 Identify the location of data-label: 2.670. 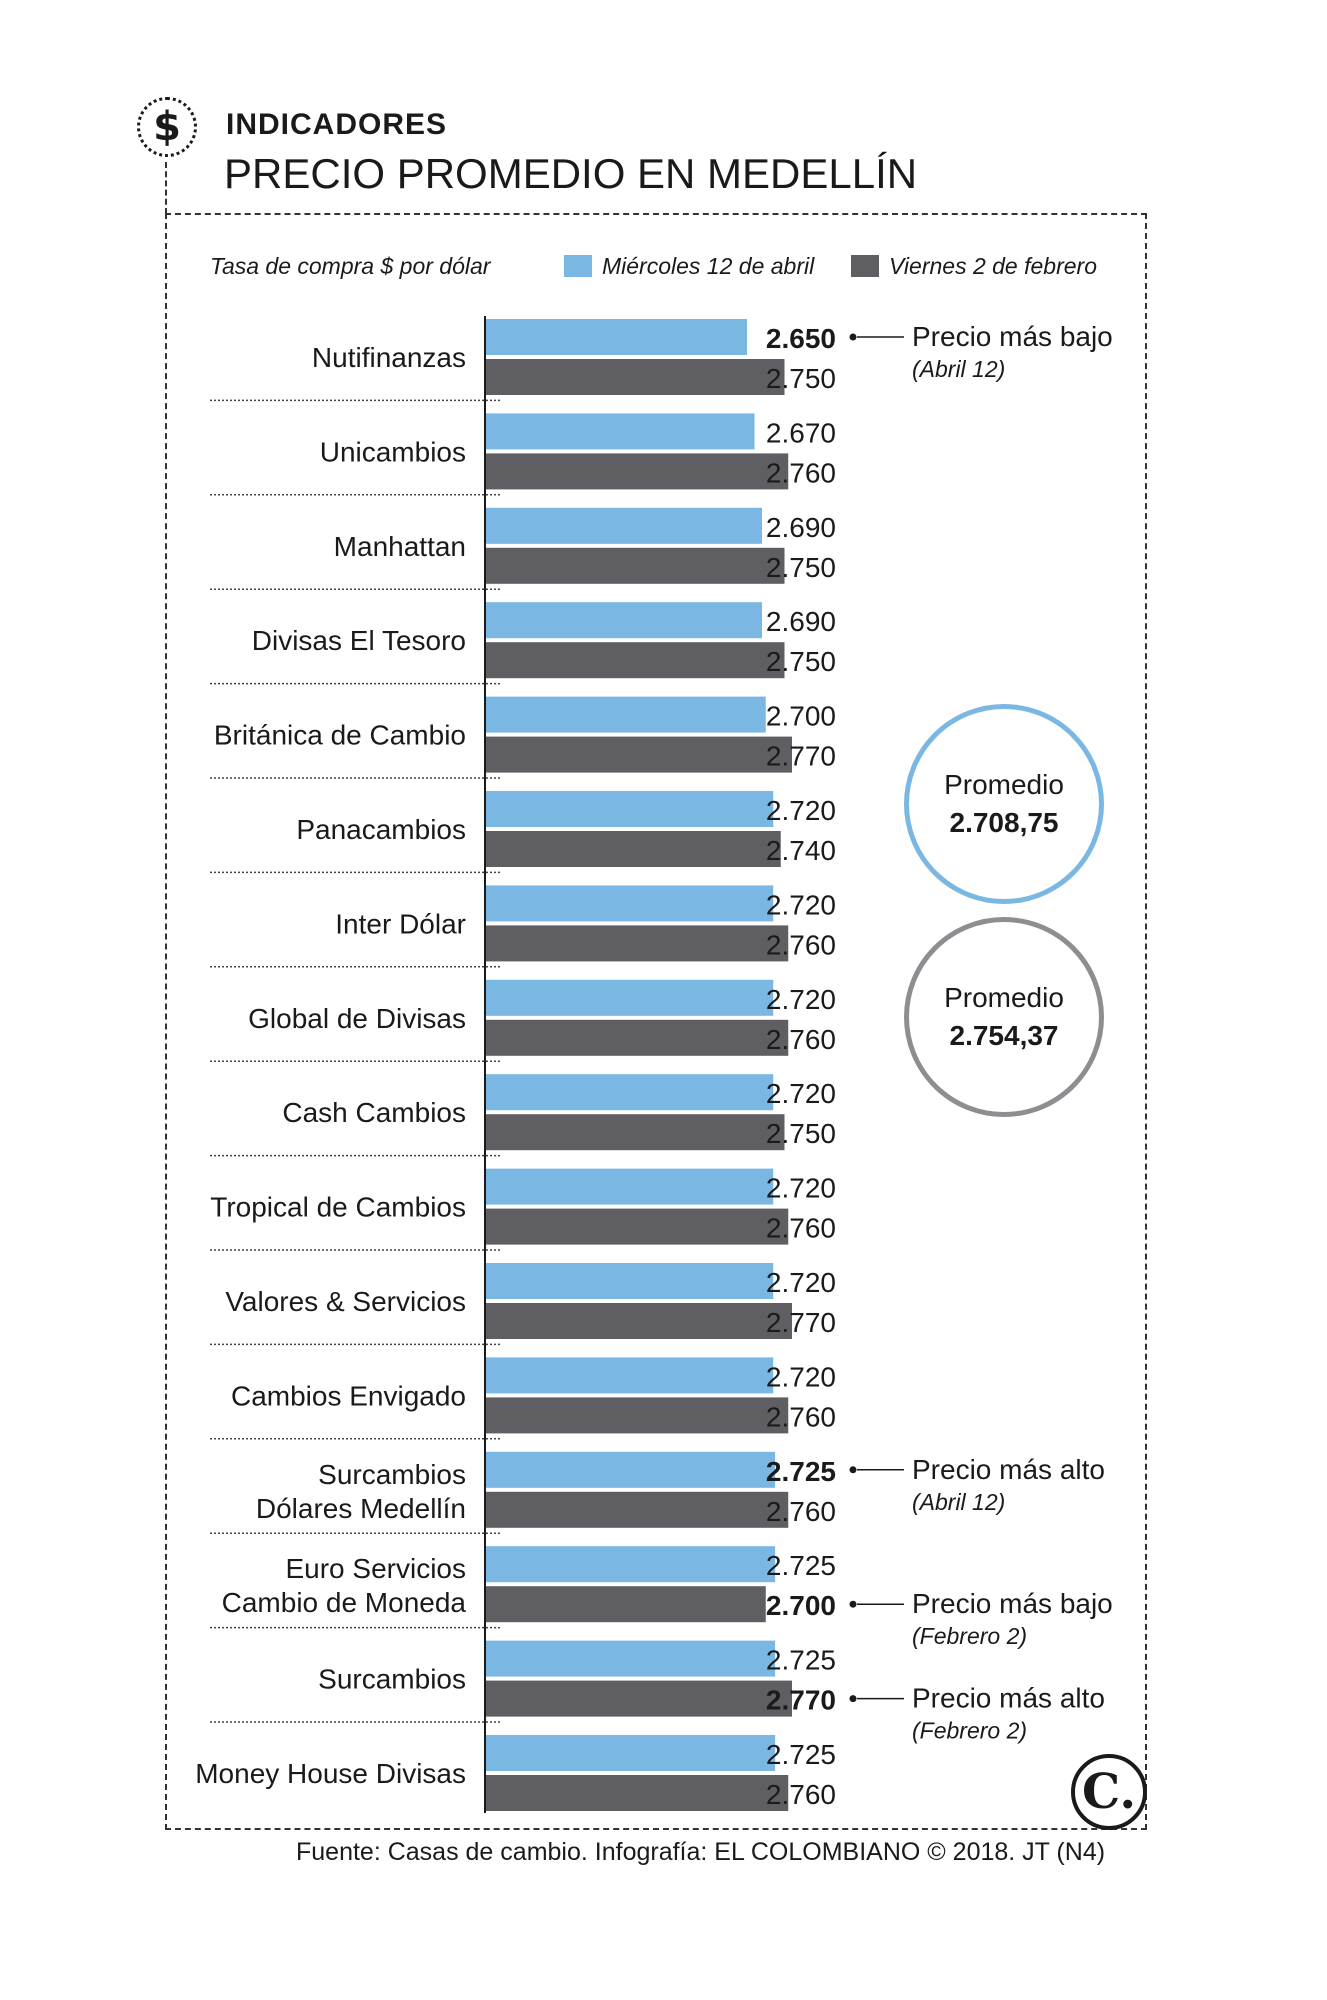
(801, 432).